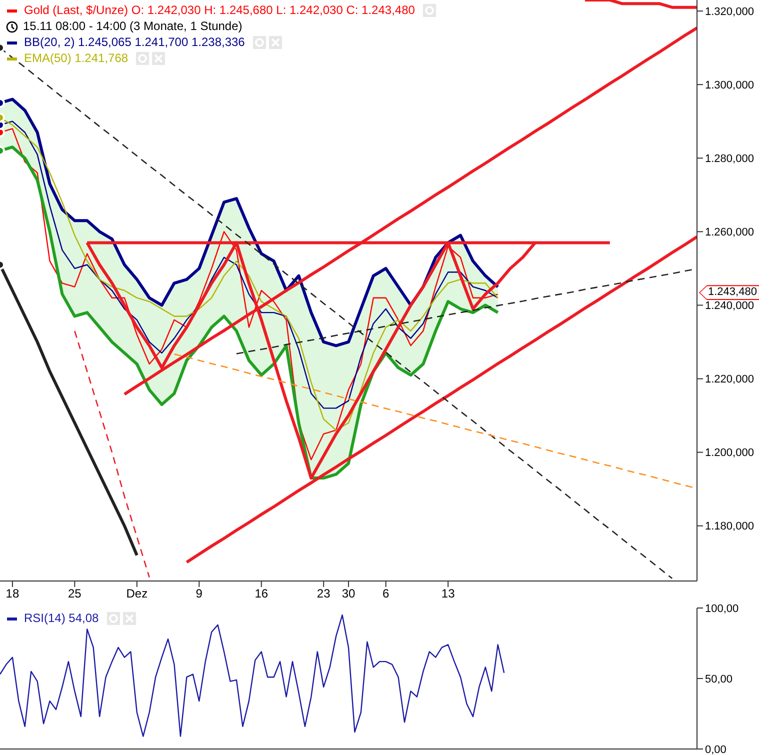 Image resolution: width=759 pixels, height=755 pixels. What do you see at coordinates (729, 12) in the screenshot?
I see `y-tick-label: 1.320,000` at bounding box center [729, 12].